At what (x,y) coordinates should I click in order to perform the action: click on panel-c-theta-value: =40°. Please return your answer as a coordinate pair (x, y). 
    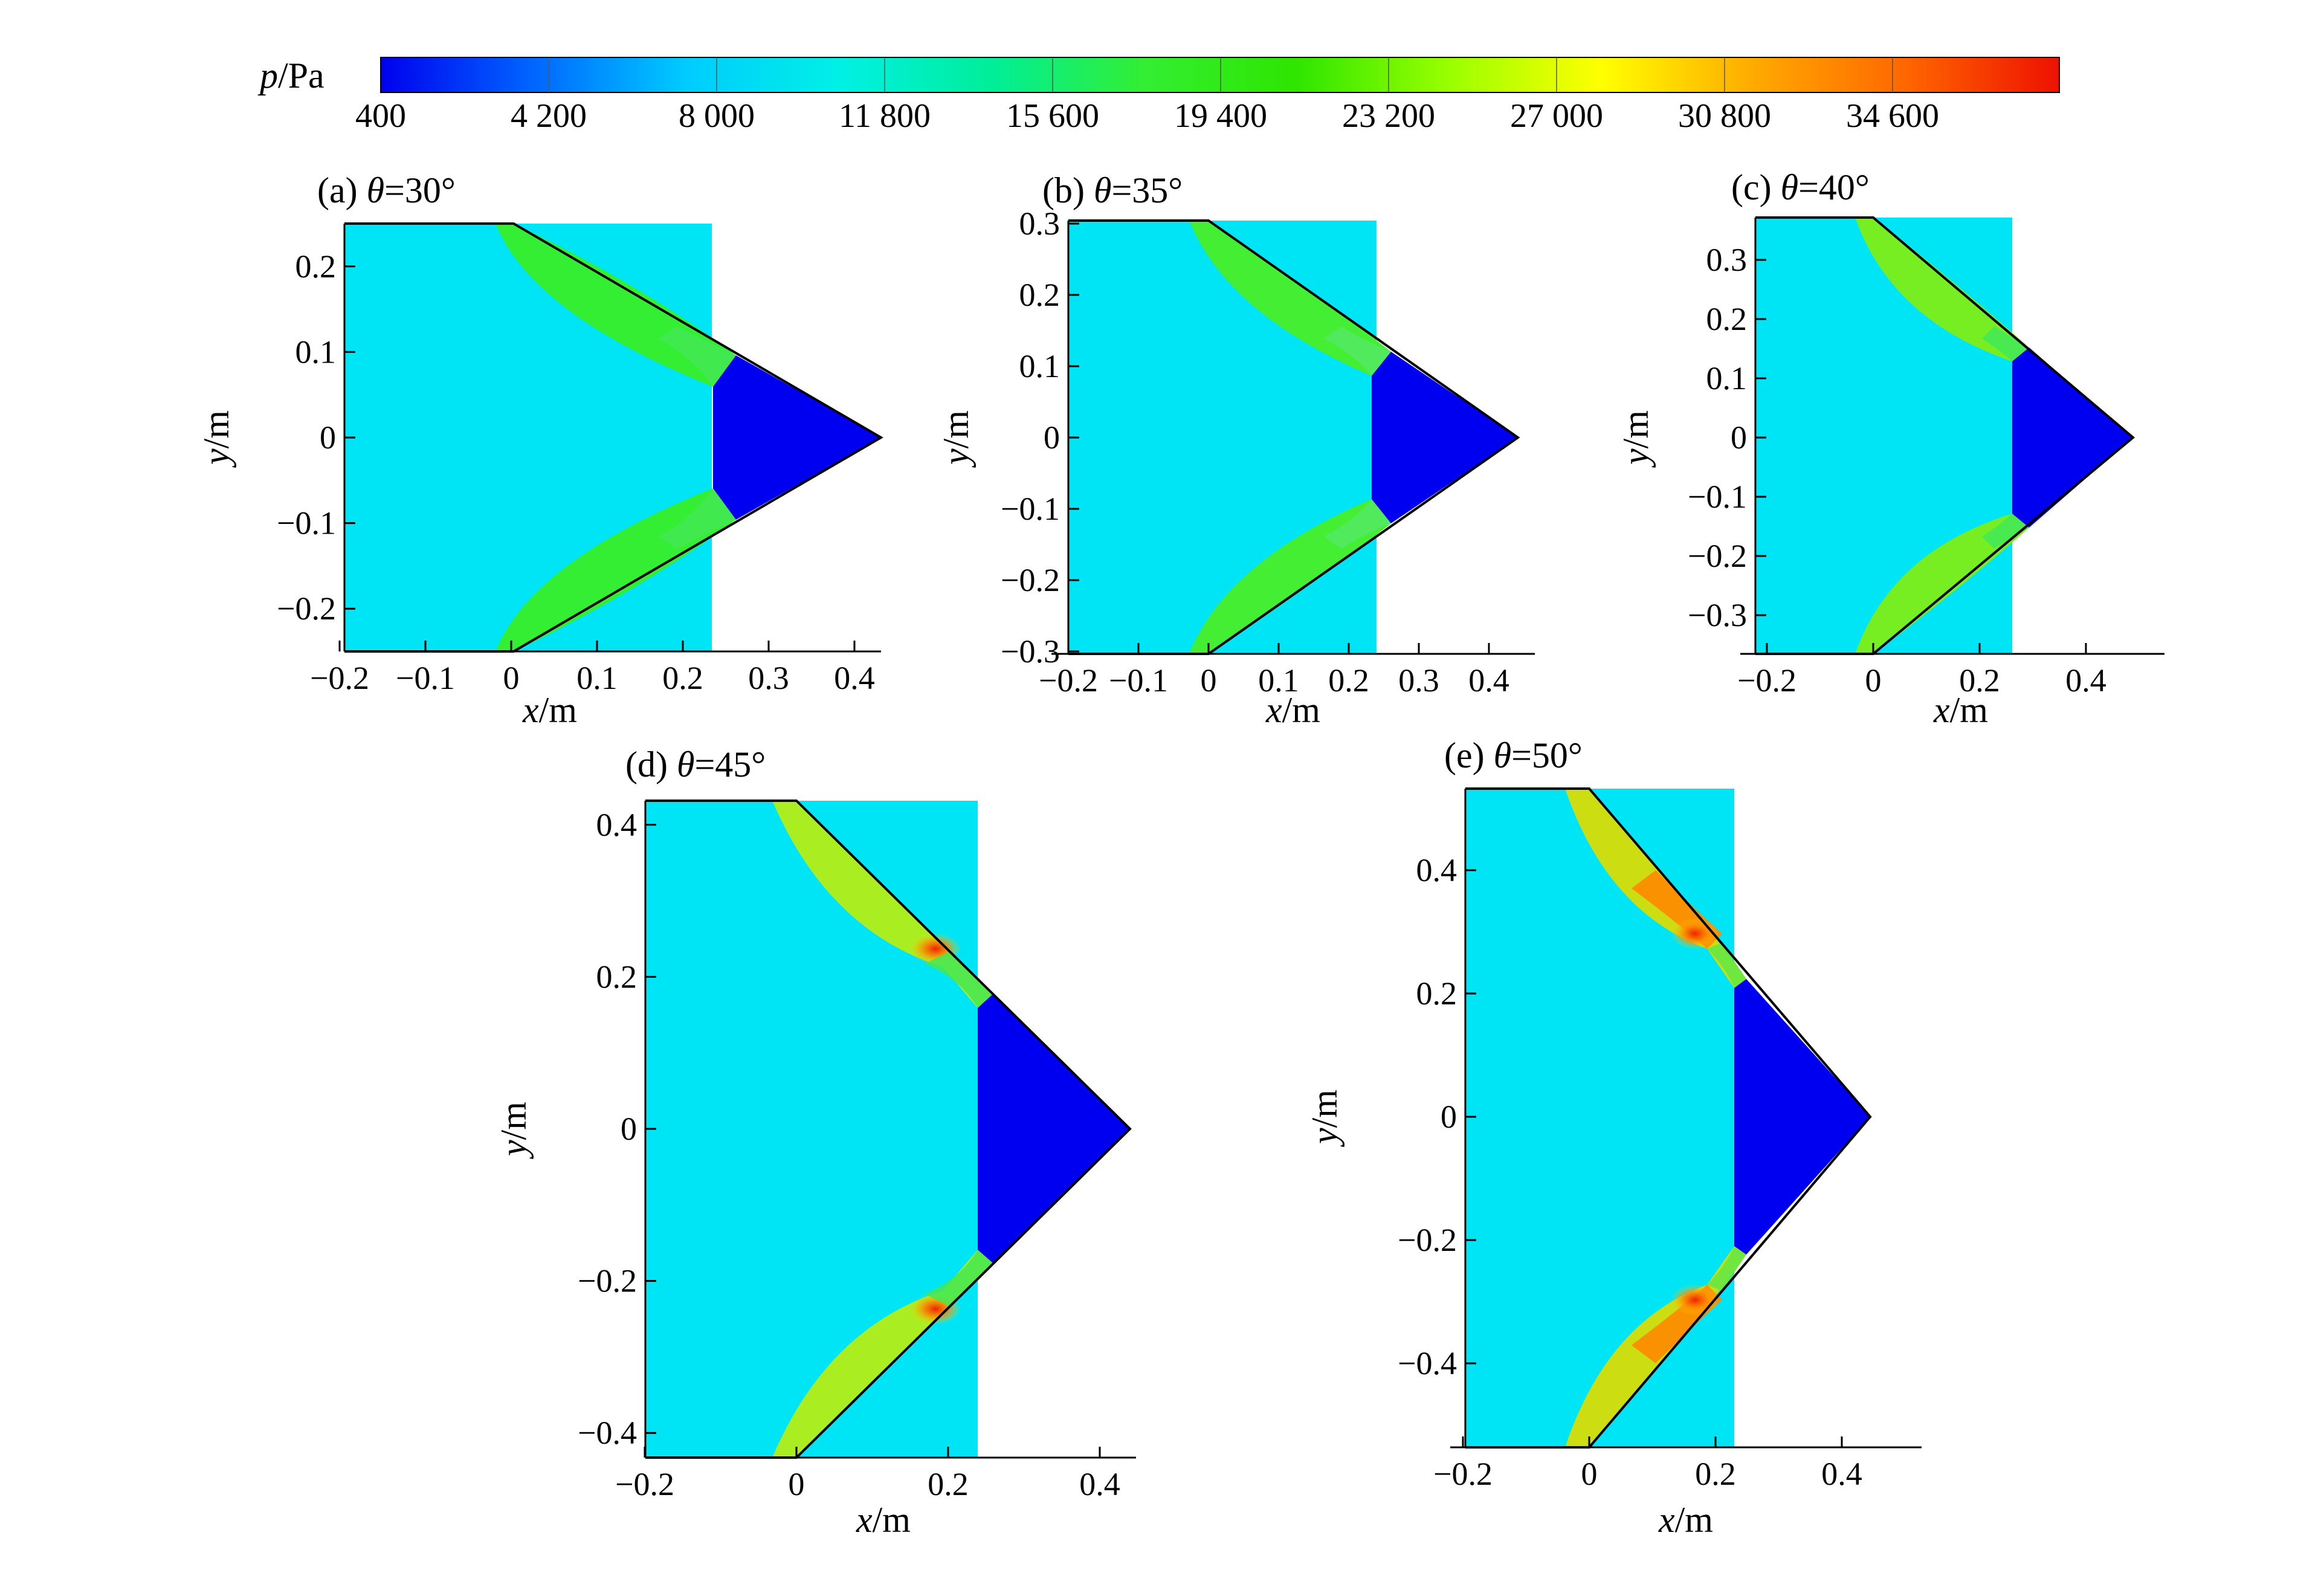
    Looking at the image, I should click on (1834, 187).